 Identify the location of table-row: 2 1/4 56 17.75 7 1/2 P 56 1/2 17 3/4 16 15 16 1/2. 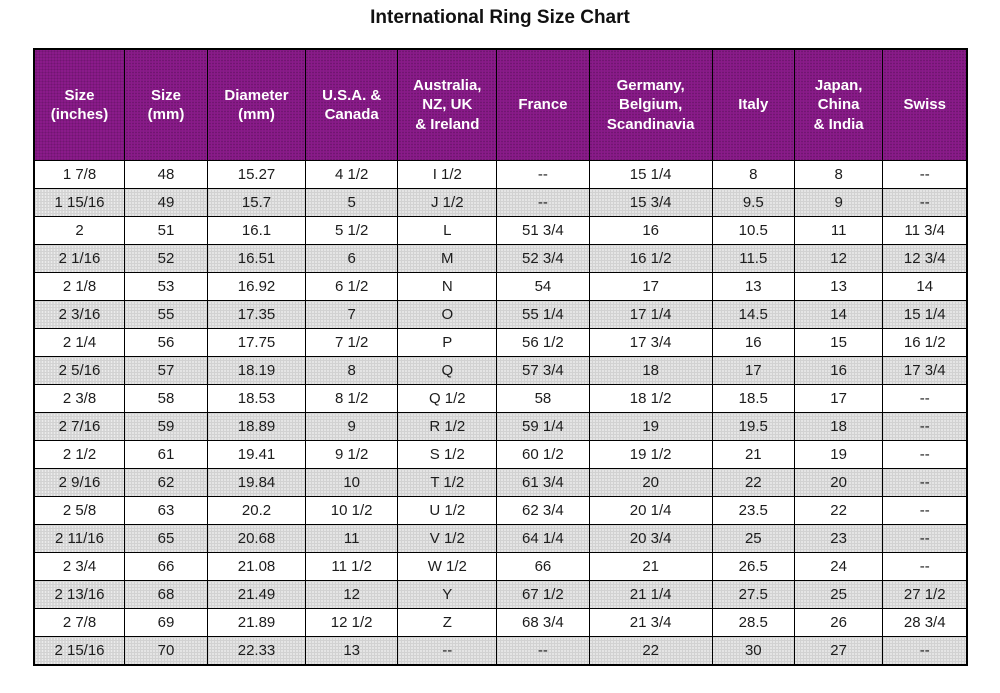
(500, 342).